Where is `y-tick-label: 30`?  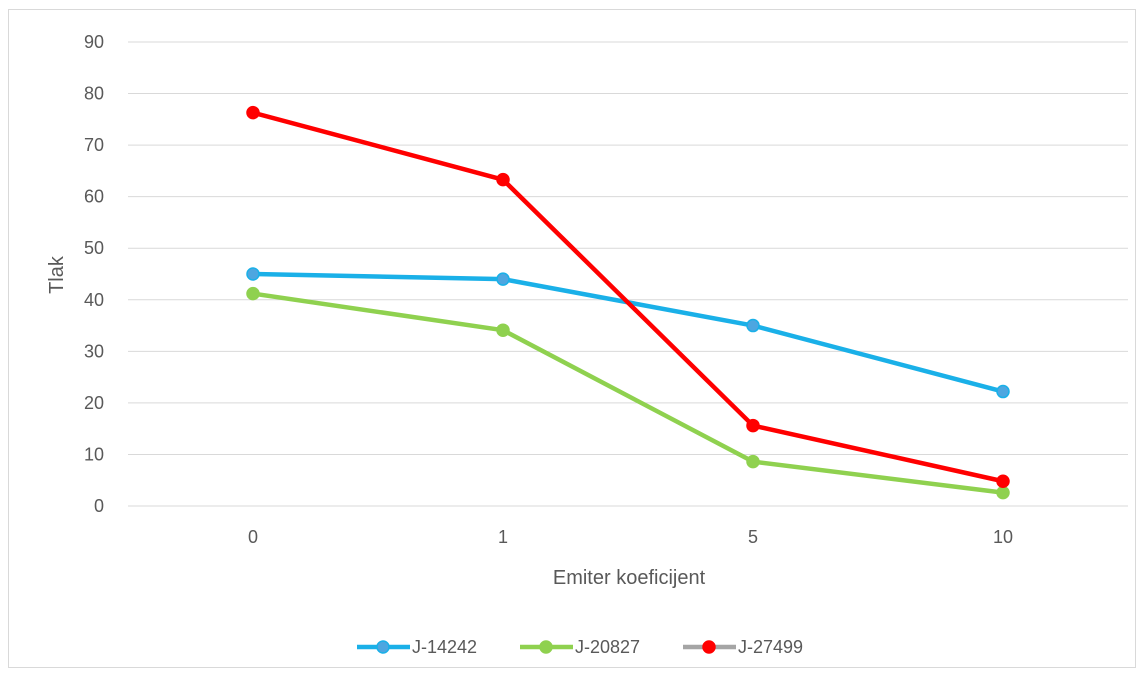
y-tick-label: 30 is located at coordinates (94, 351).